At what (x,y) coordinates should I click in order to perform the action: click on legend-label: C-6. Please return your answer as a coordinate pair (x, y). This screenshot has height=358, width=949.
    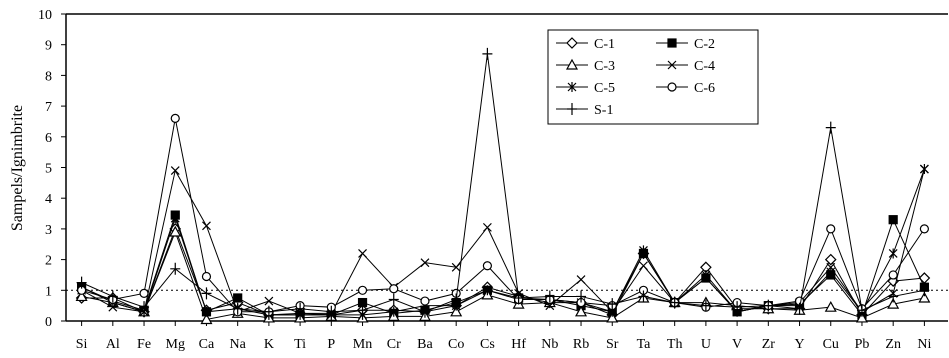
    Looking at the image, I should click on (704, 88).